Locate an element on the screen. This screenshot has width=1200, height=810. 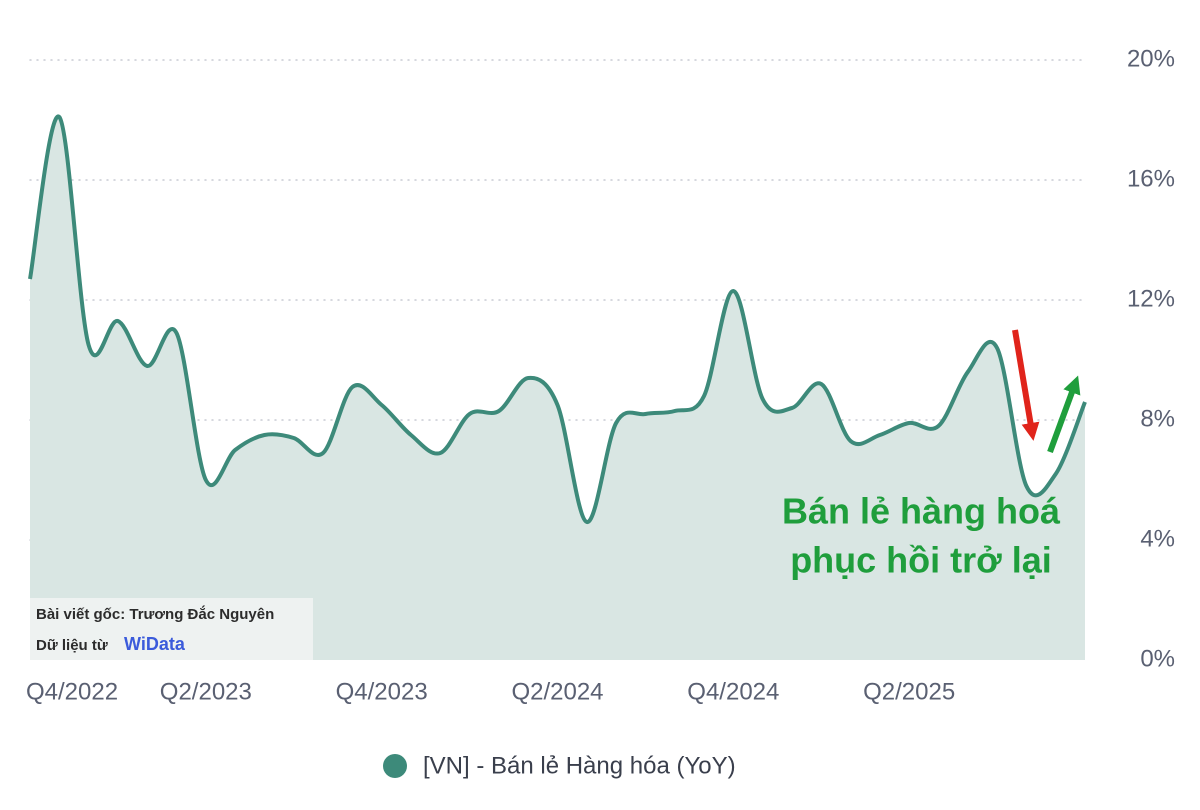
source-author: Bài viết gốc: Trương Đắc Nguyên is located at coordinates (155, 614).